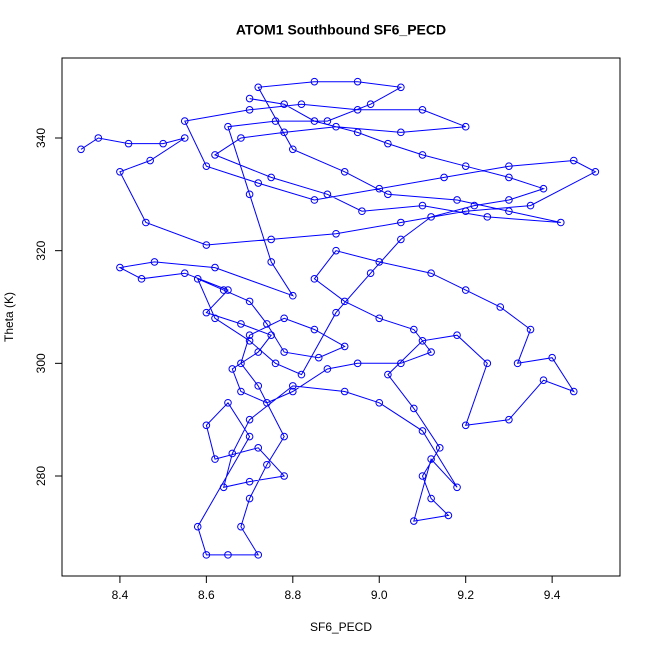 This screenshot has height=655, width=650. Describe the element at coordinates (41, 363) in the screenshot. I see `y-tick-label: 300` at that location.